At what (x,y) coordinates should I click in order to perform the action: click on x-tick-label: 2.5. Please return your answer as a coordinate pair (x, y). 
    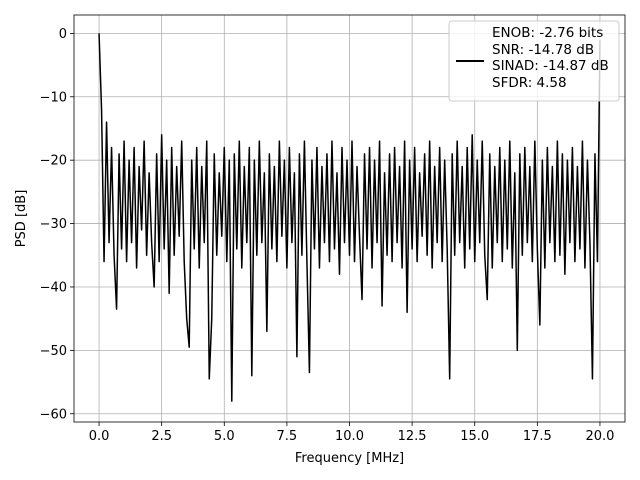
    Looking at the image, I should click on (161, 436).